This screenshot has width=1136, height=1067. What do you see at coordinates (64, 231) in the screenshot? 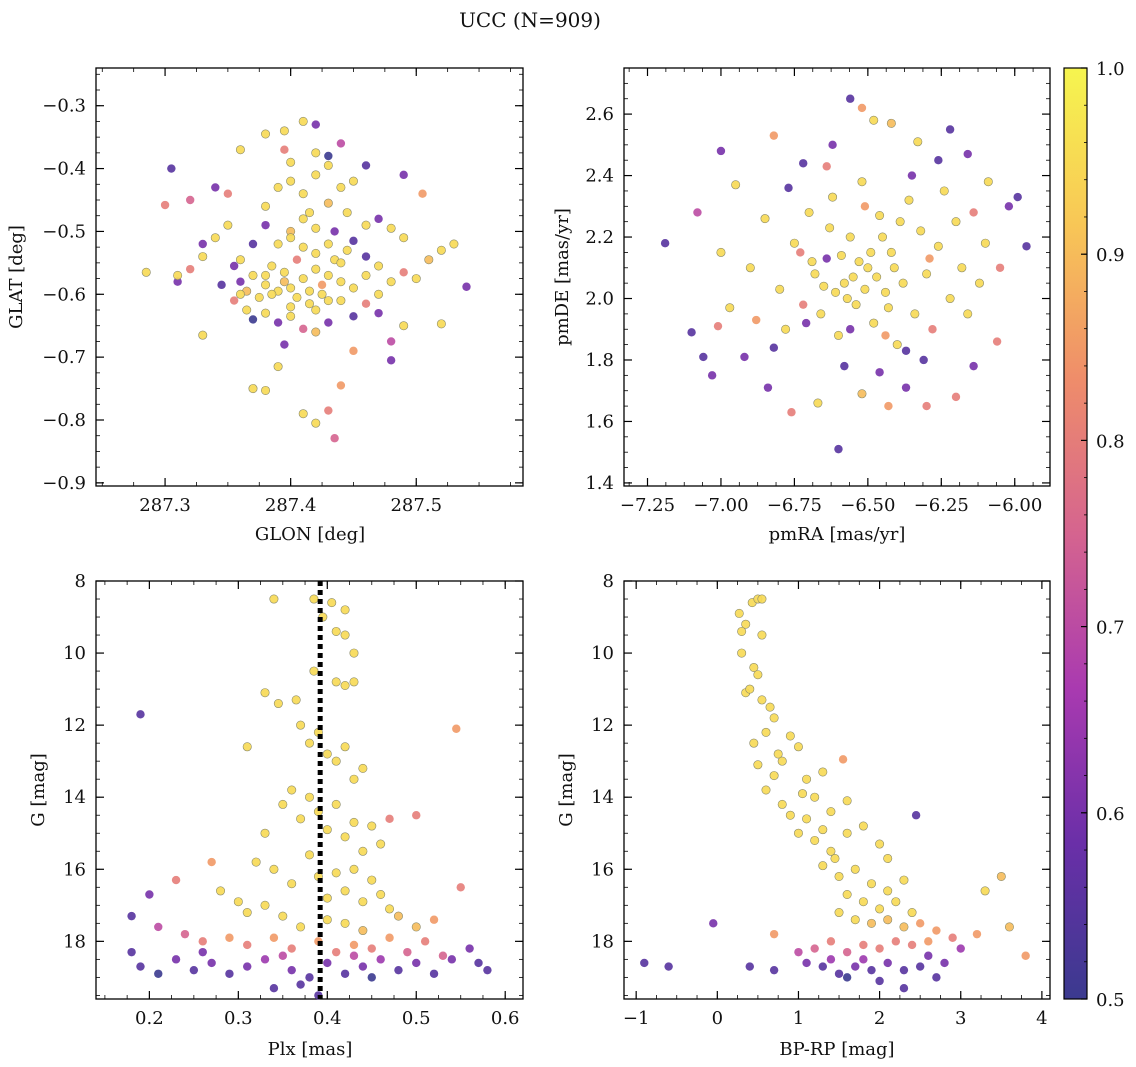
I see `y-tick-label: −0.5` at bounding box center [64, 231].